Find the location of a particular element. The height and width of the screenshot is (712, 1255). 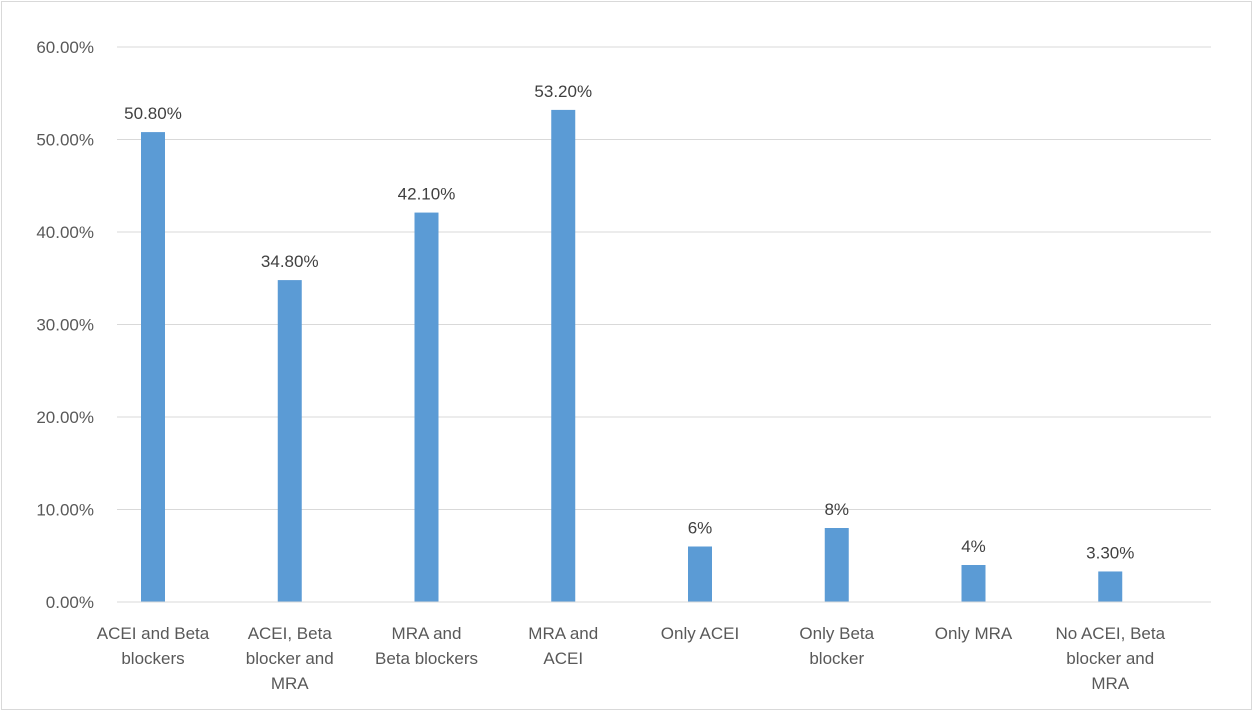

data-label: 53.20% is located at coordinates (563, 91).